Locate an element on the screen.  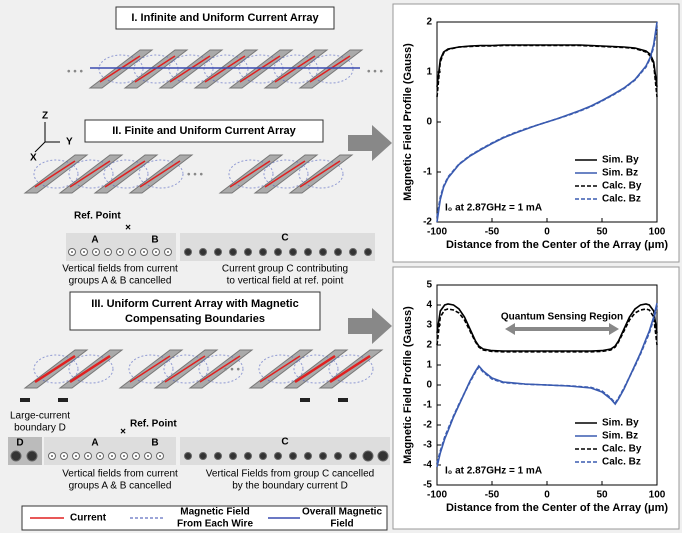
axis-label: X is located at coordinates (33, 158).